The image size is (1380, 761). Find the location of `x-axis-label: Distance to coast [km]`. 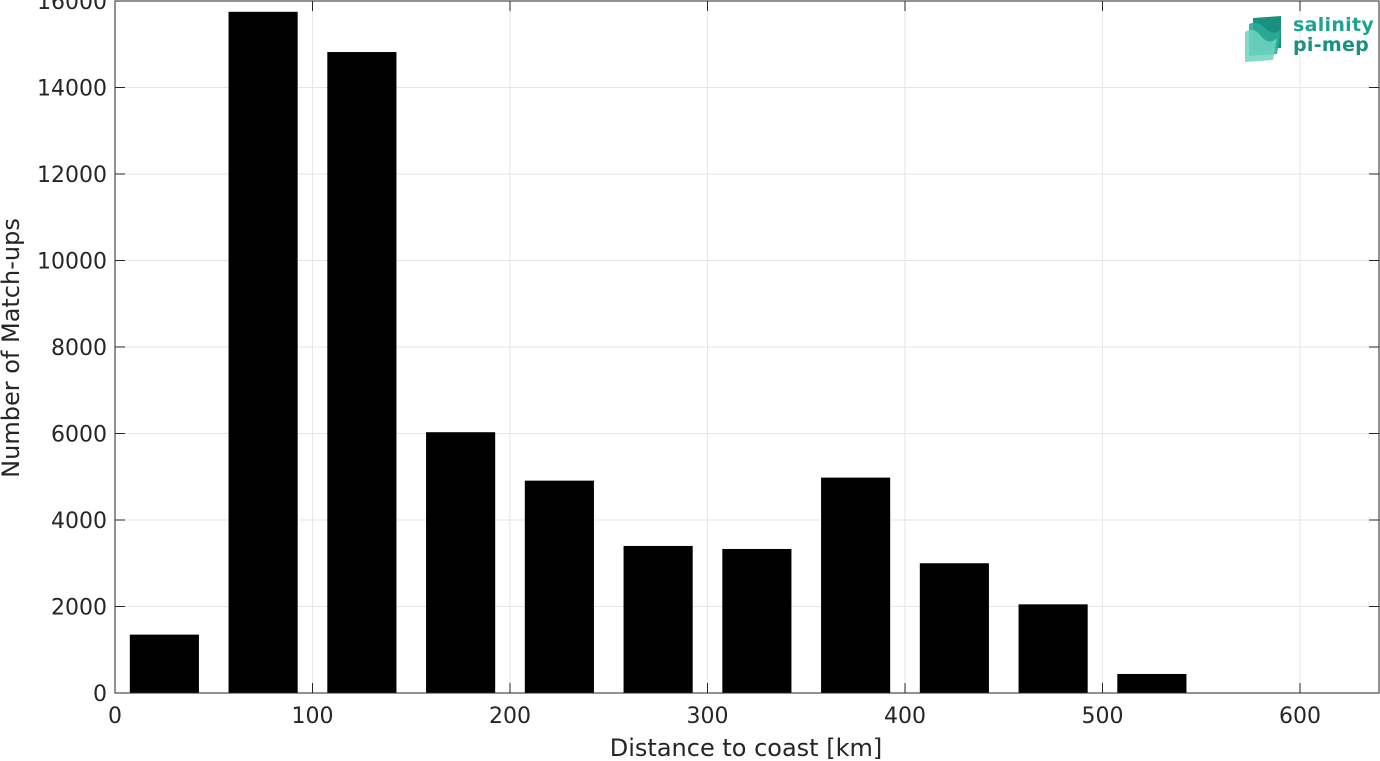

x-axis-label: Distance to coast [km] is located at coordinates (746, 747).